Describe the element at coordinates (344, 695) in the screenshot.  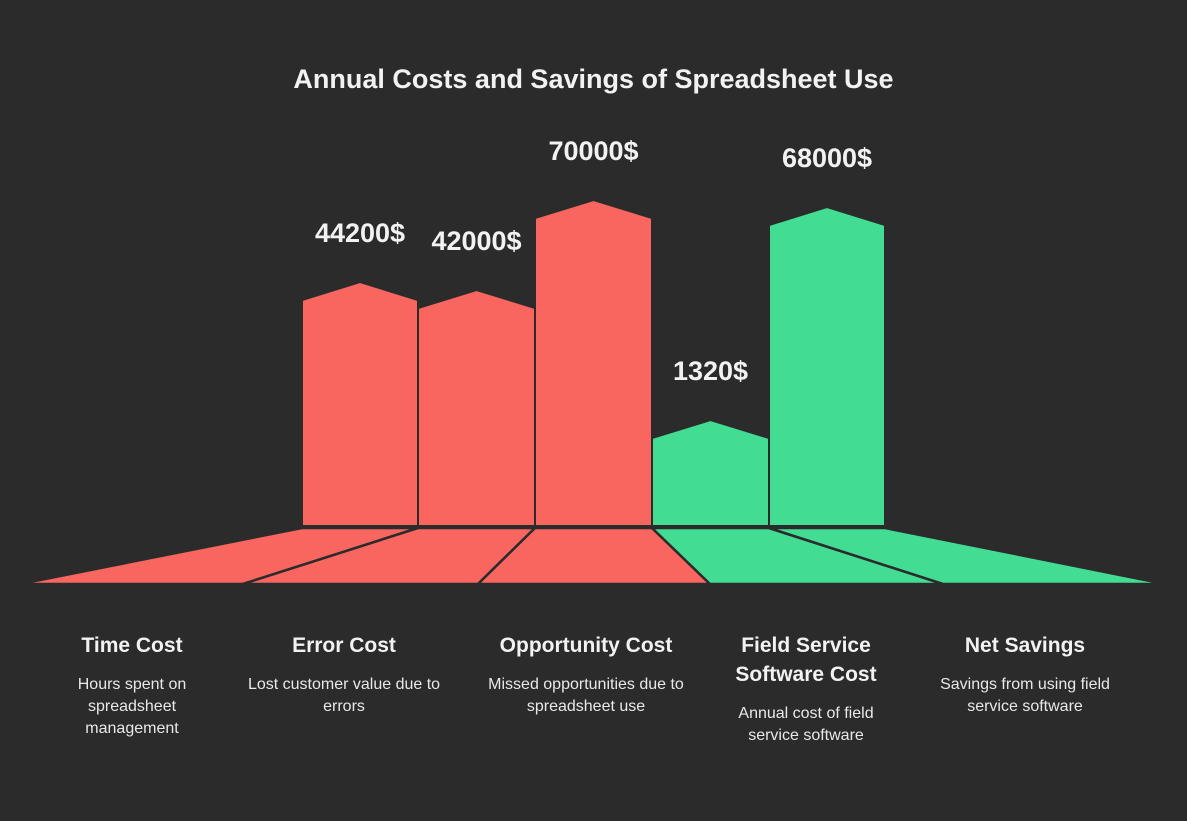
I see `category-description: Lost customer value due to errors` at that location.